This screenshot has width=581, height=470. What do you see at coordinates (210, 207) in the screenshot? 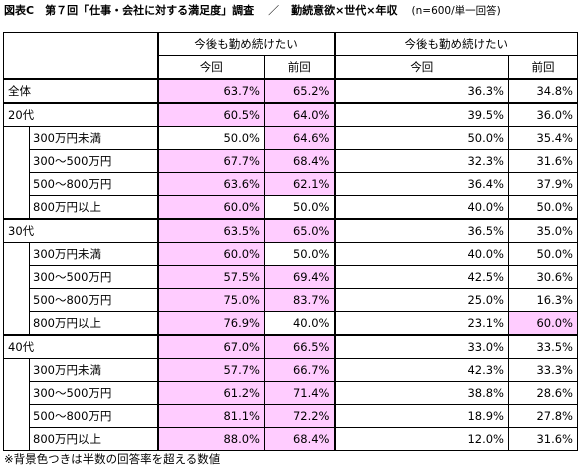
I see `value-current-left: 60.0%` at bounding box center [210, 207].